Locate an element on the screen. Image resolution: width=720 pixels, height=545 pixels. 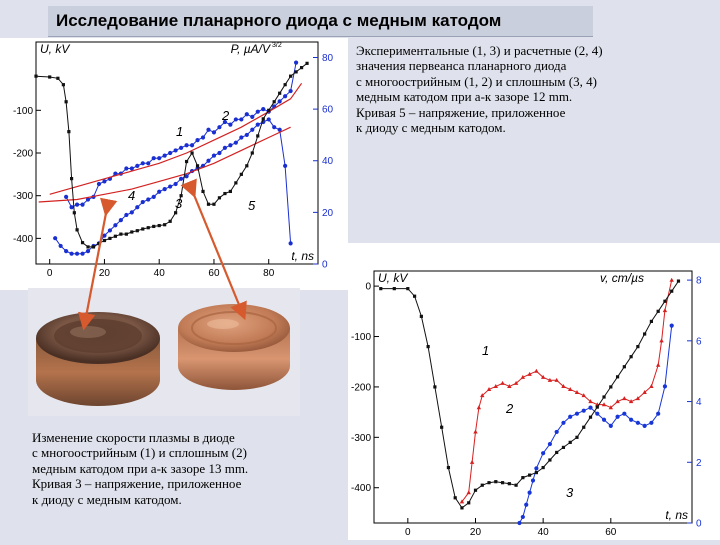
caption-line: Кривая 5 – напряжение, приложенное is located at coordinates (461, 112).